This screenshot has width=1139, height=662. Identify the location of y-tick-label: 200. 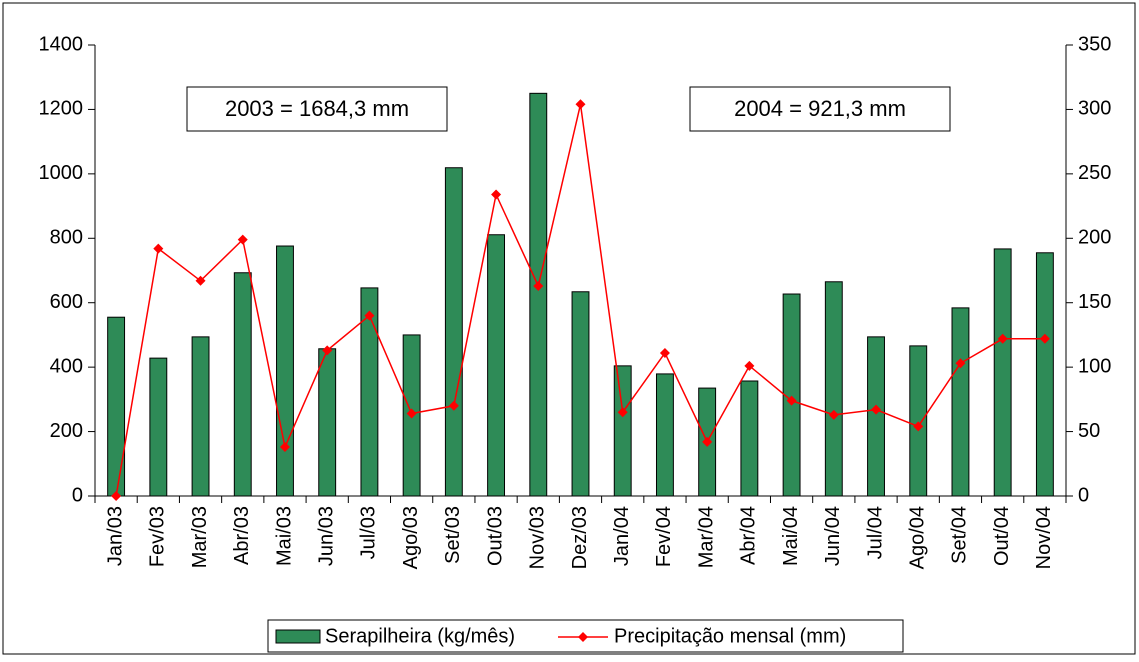
(66, 431).